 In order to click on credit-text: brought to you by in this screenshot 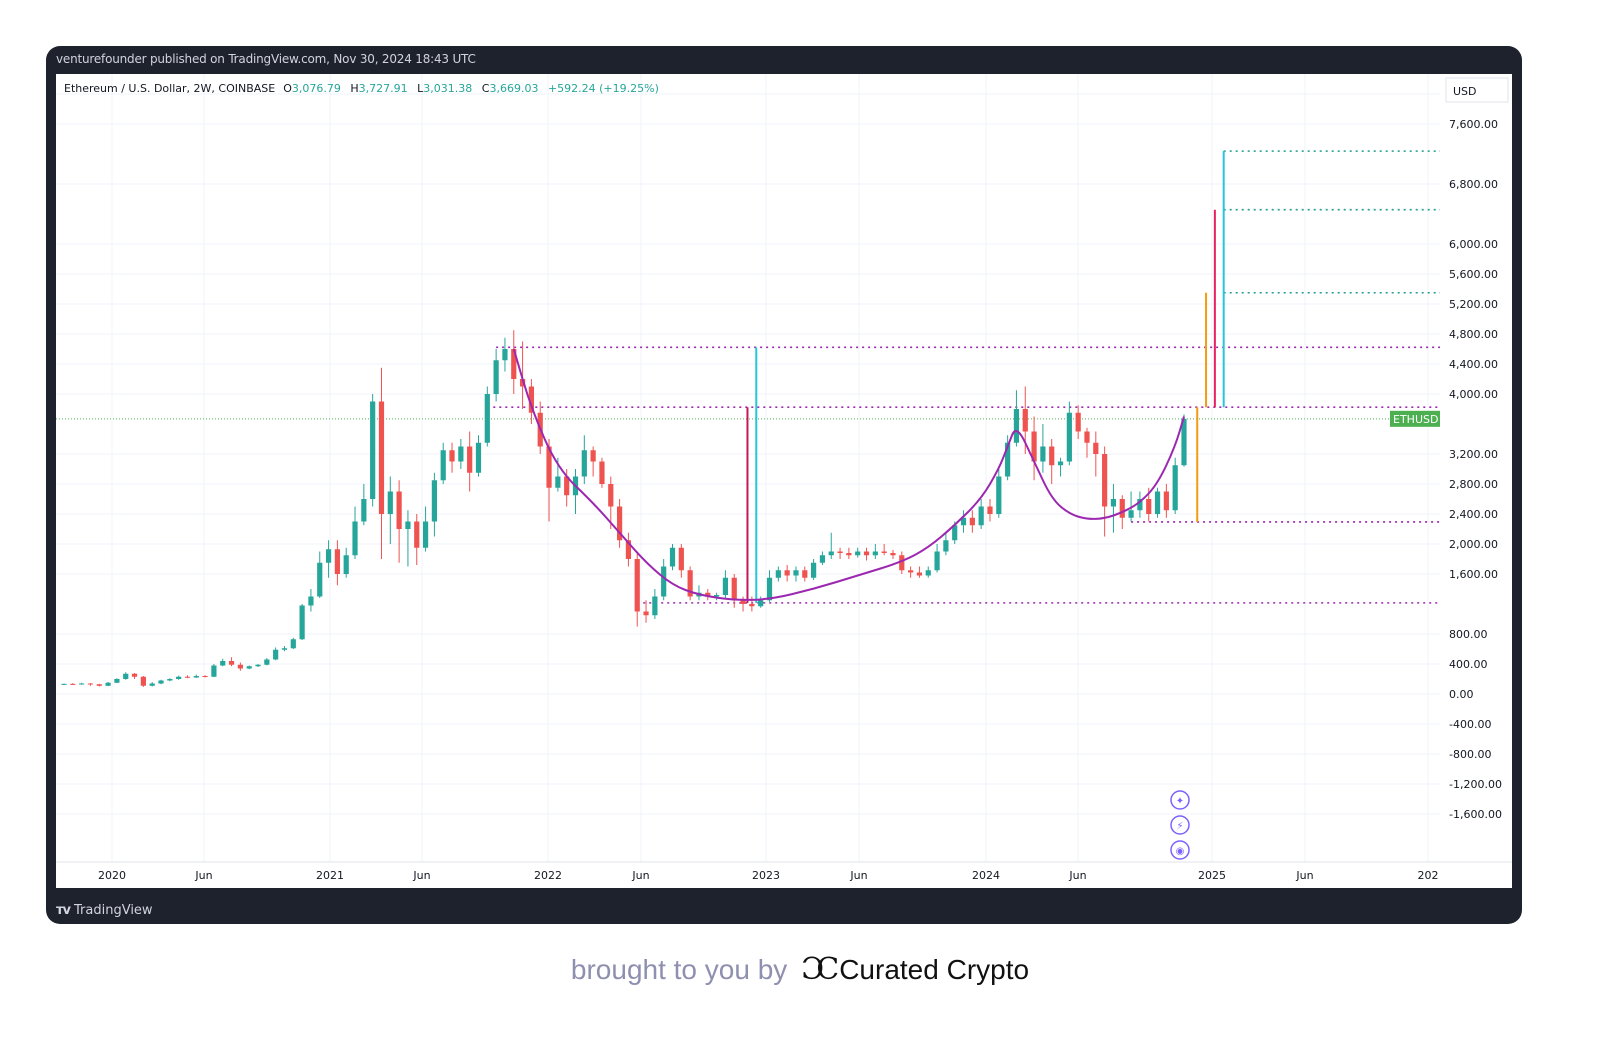, I will do `click(679, 969)`.